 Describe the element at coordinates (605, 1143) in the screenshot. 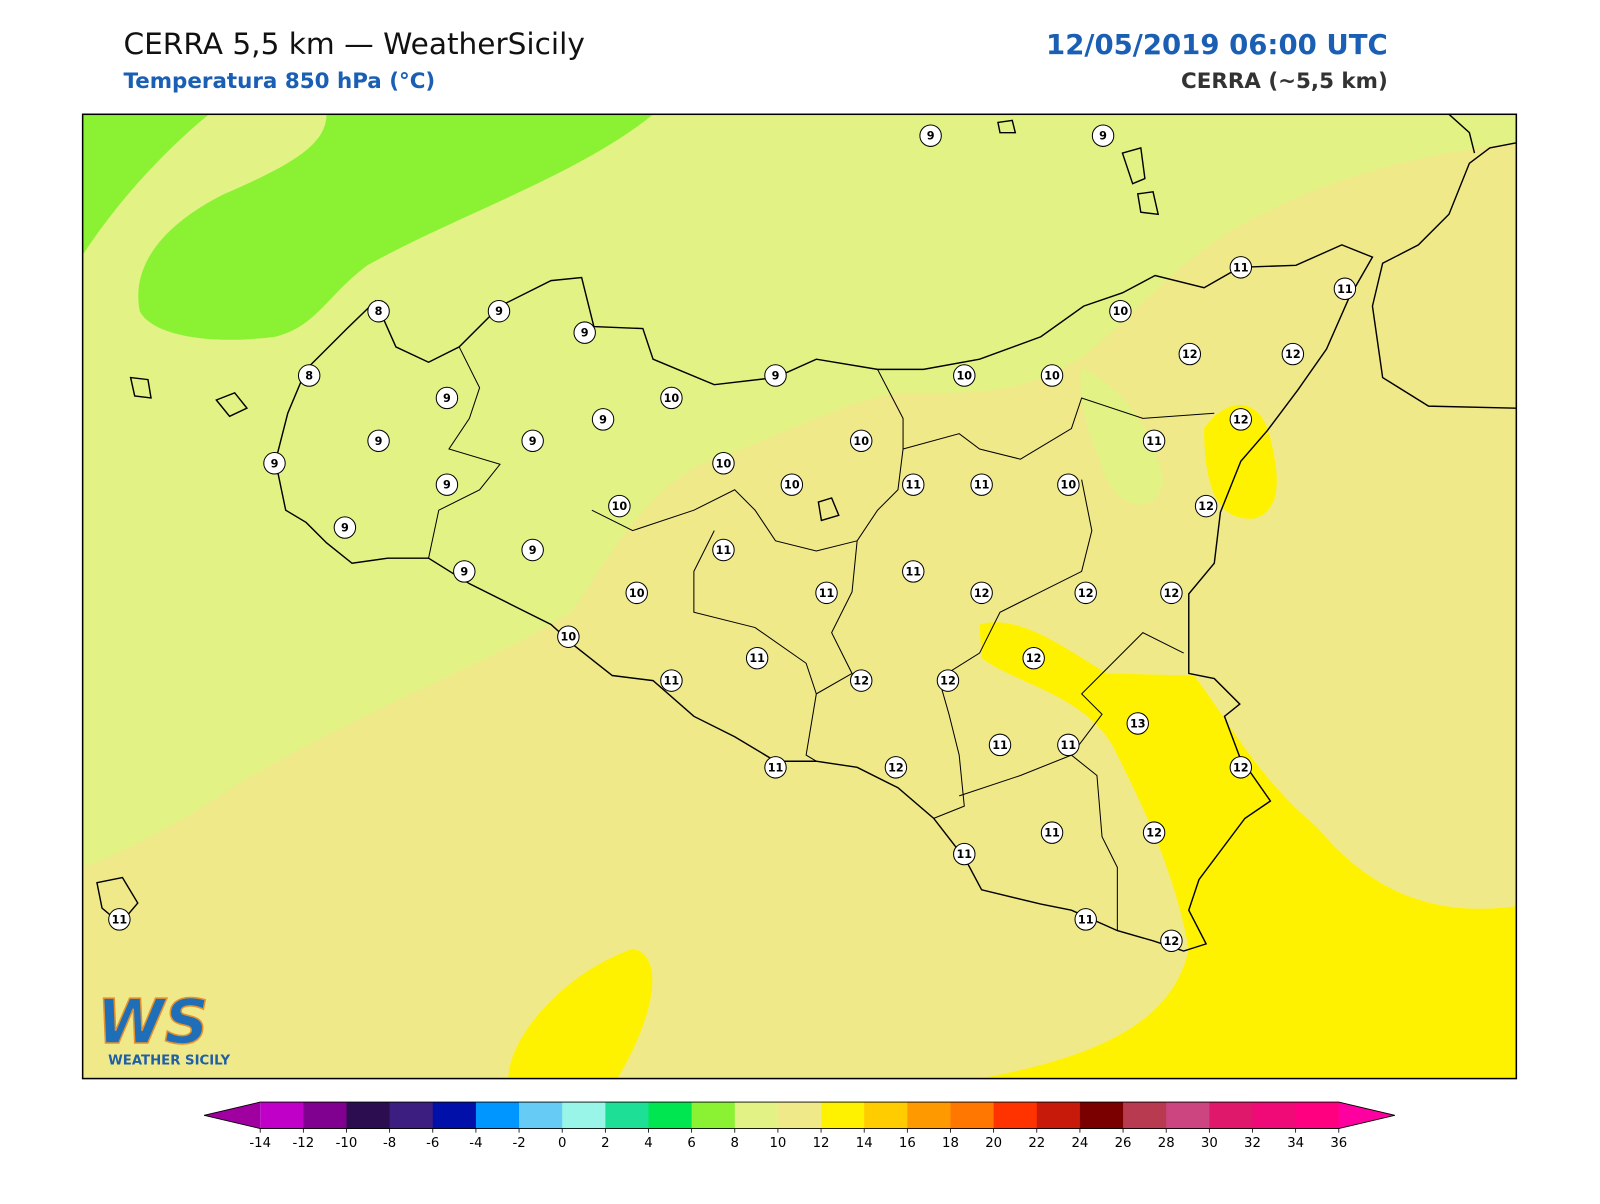

I see `colorbar-tick-label: 2` at that location.